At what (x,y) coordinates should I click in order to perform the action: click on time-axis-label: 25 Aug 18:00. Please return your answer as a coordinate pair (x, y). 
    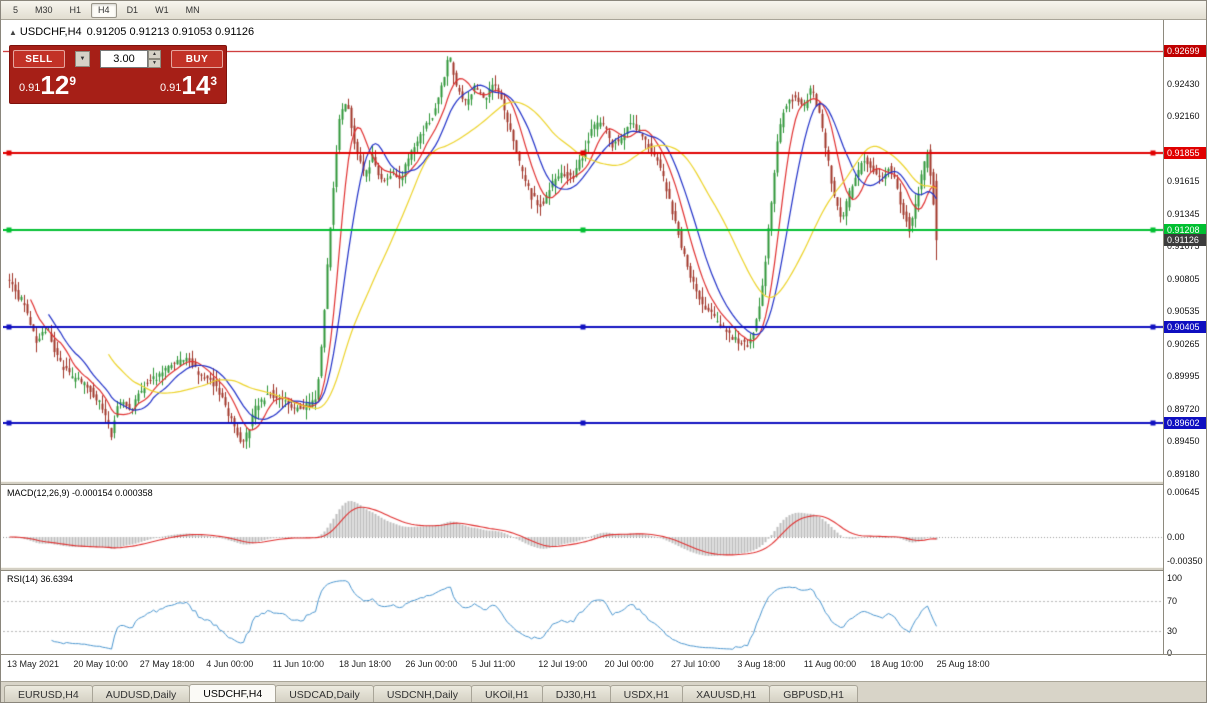
    Looking at the image, I should click on (963, 664).